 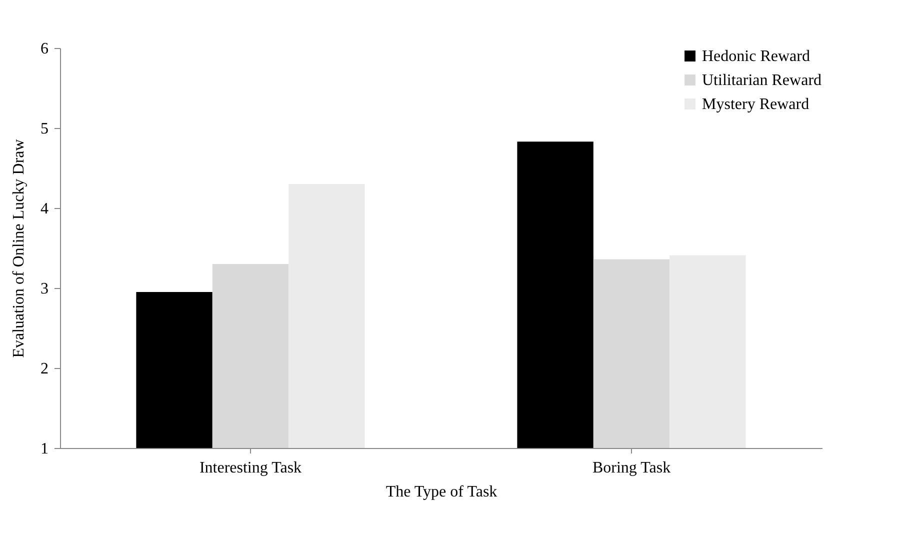 I want to click on y-tick-label: 6, so click(x=44, y=49).